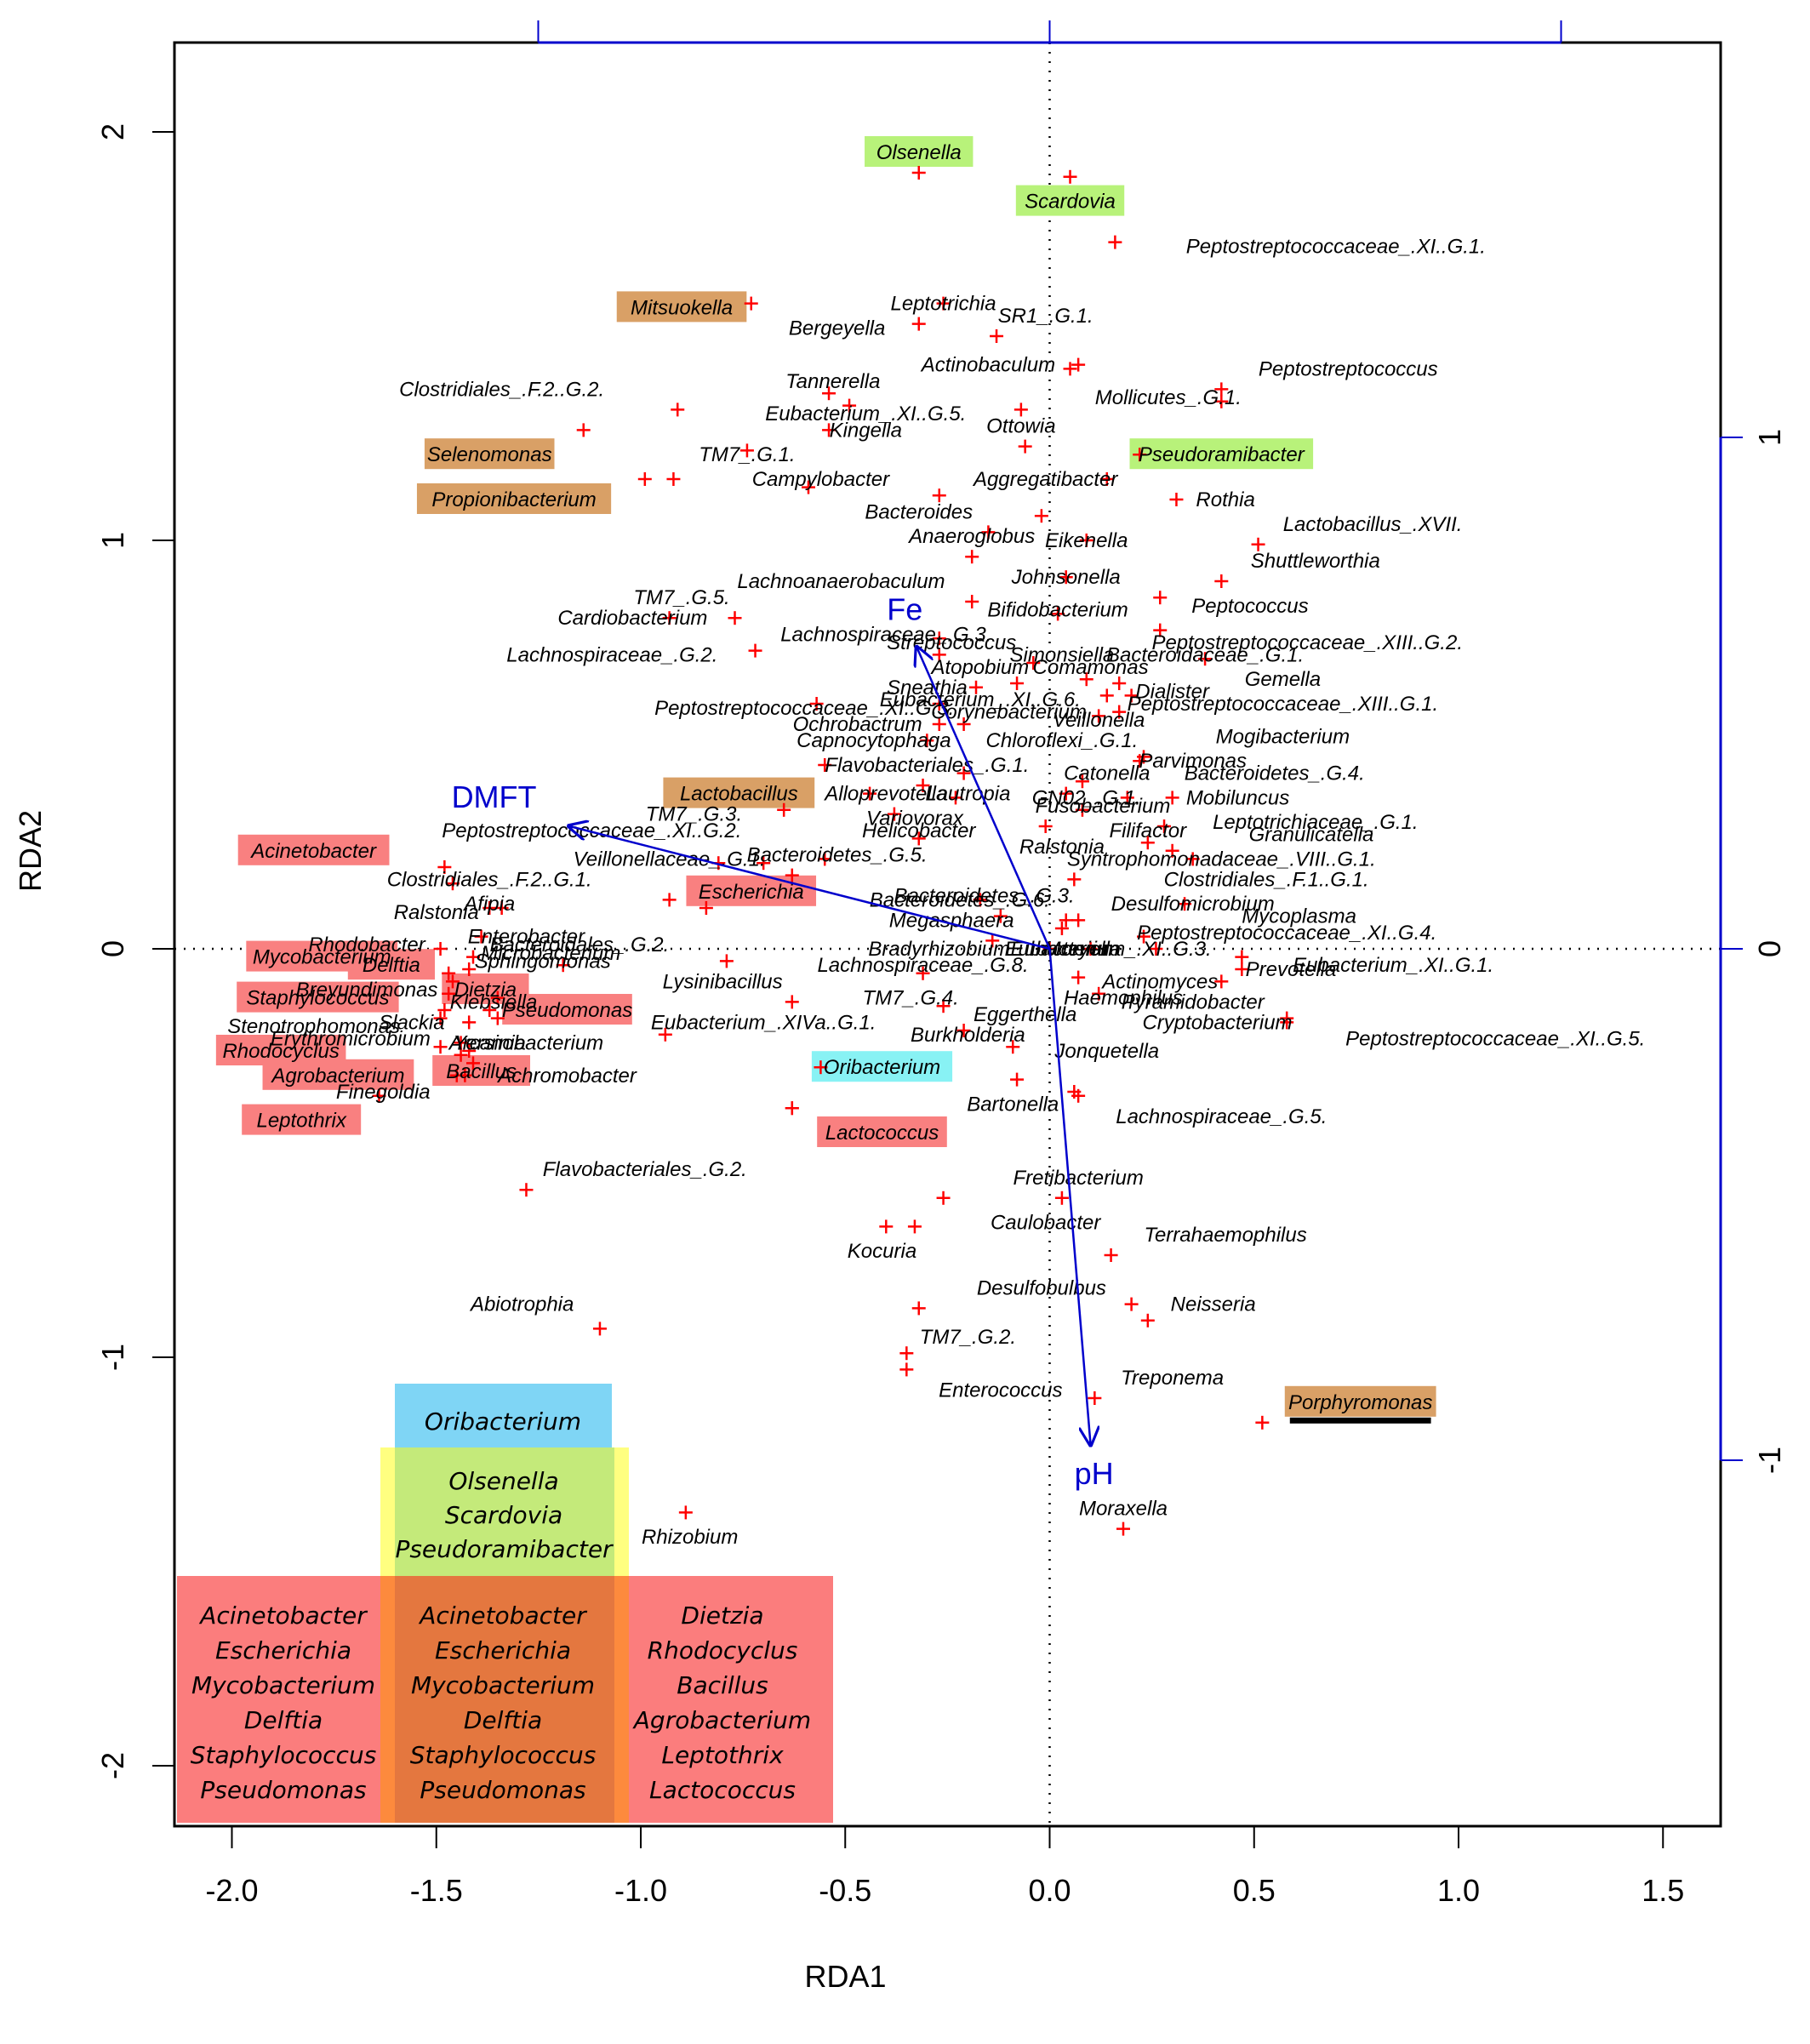 The height and width of the screenshot is (2044, 1810). What do you see at coordinates (1070, 202) in the screenshot?
I see `species-label: Scardovia` at bounding box center [1070, 202].